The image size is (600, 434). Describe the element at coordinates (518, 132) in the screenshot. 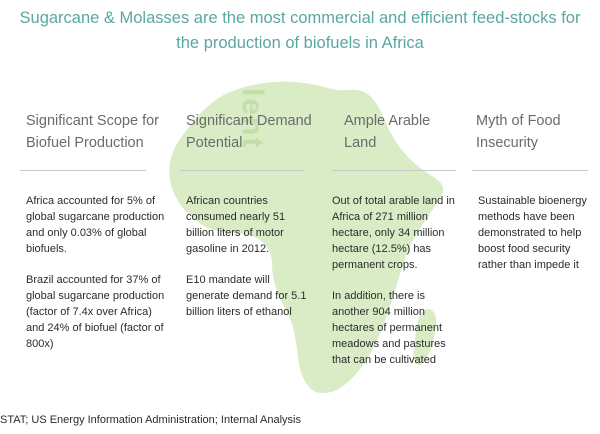

I see `column-heading: Myth of Food Insecurity` at that location.